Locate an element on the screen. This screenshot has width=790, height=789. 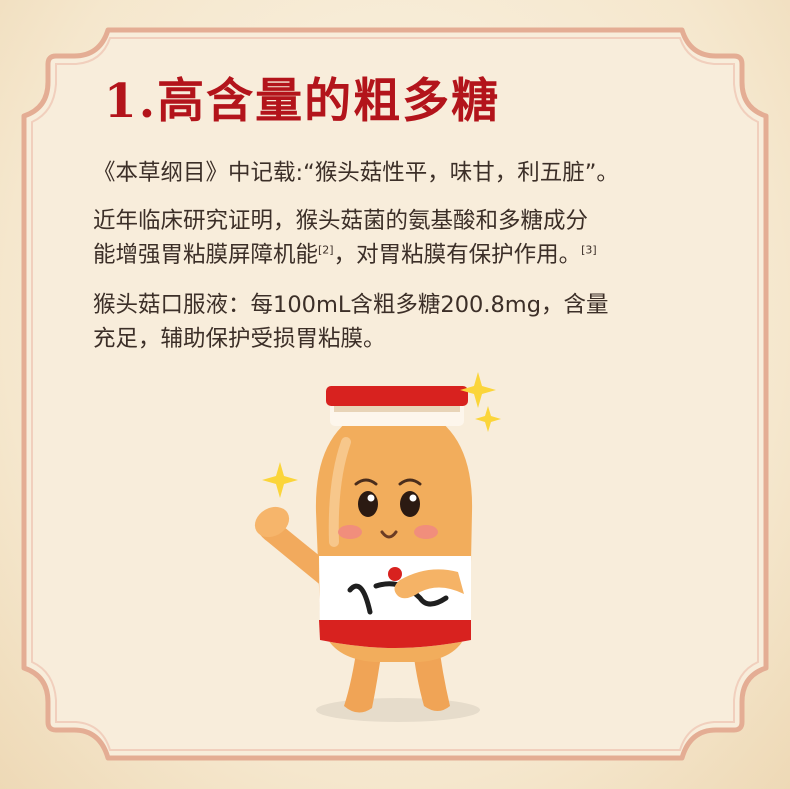
section-heading: 1.高含量的粗多糖 is located at coordinates (302, 101).